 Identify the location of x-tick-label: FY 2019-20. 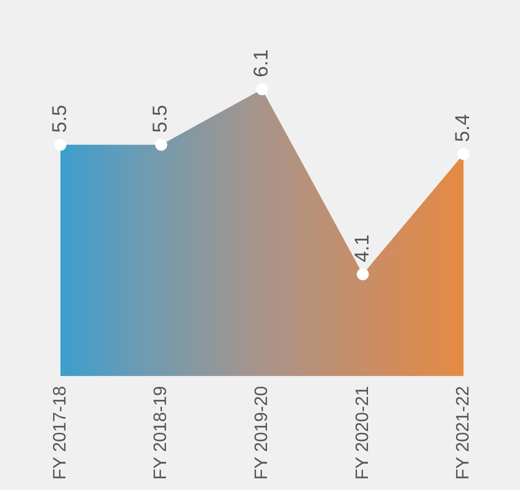
(260, 433).